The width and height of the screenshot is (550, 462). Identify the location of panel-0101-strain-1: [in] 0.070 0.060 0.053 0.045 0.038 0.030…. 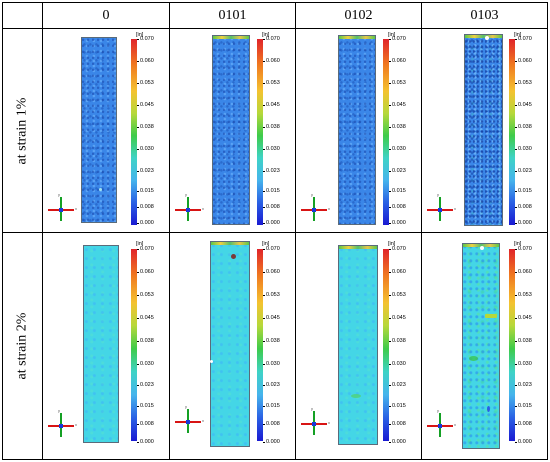
(233, 131).